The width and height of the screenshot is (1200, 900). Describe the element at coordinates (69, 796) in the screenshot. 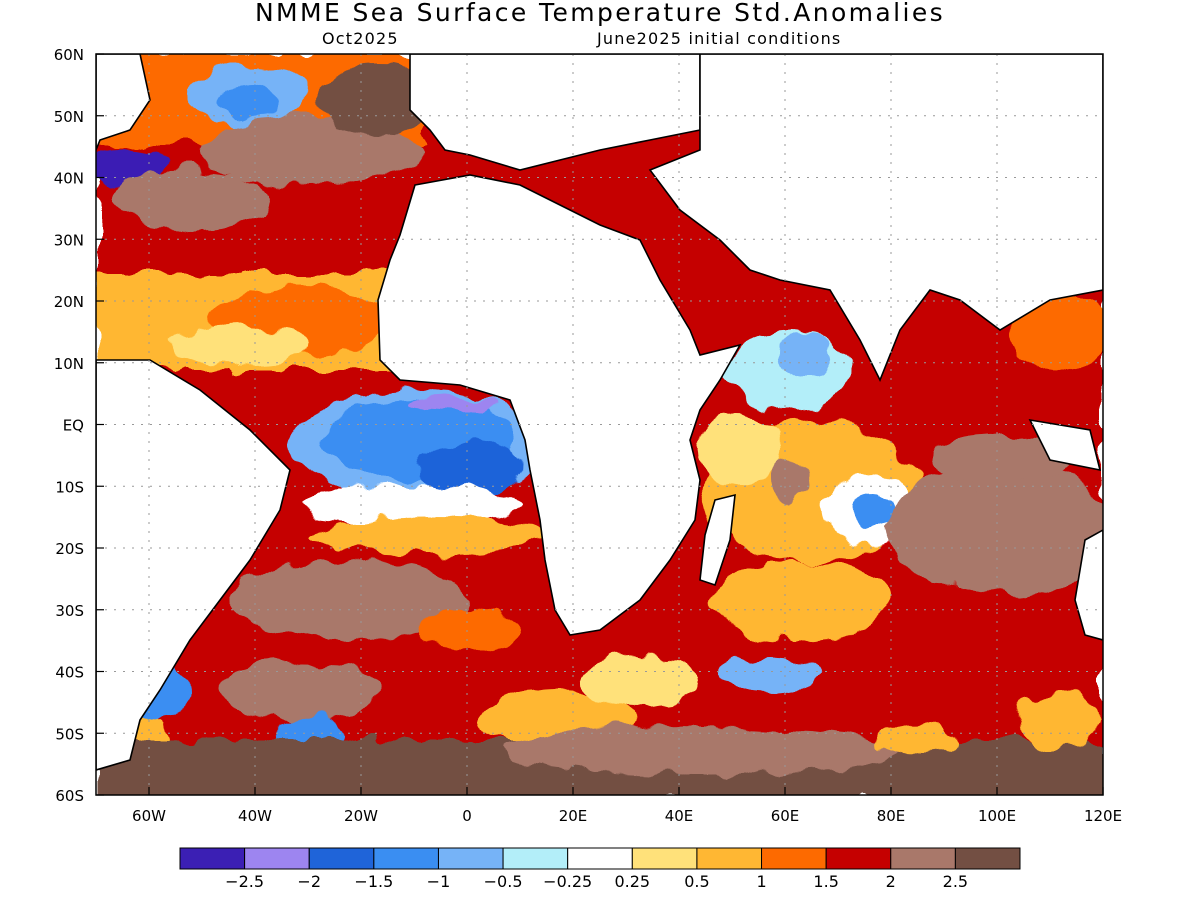

I see `lat-label: 60S` at that location.